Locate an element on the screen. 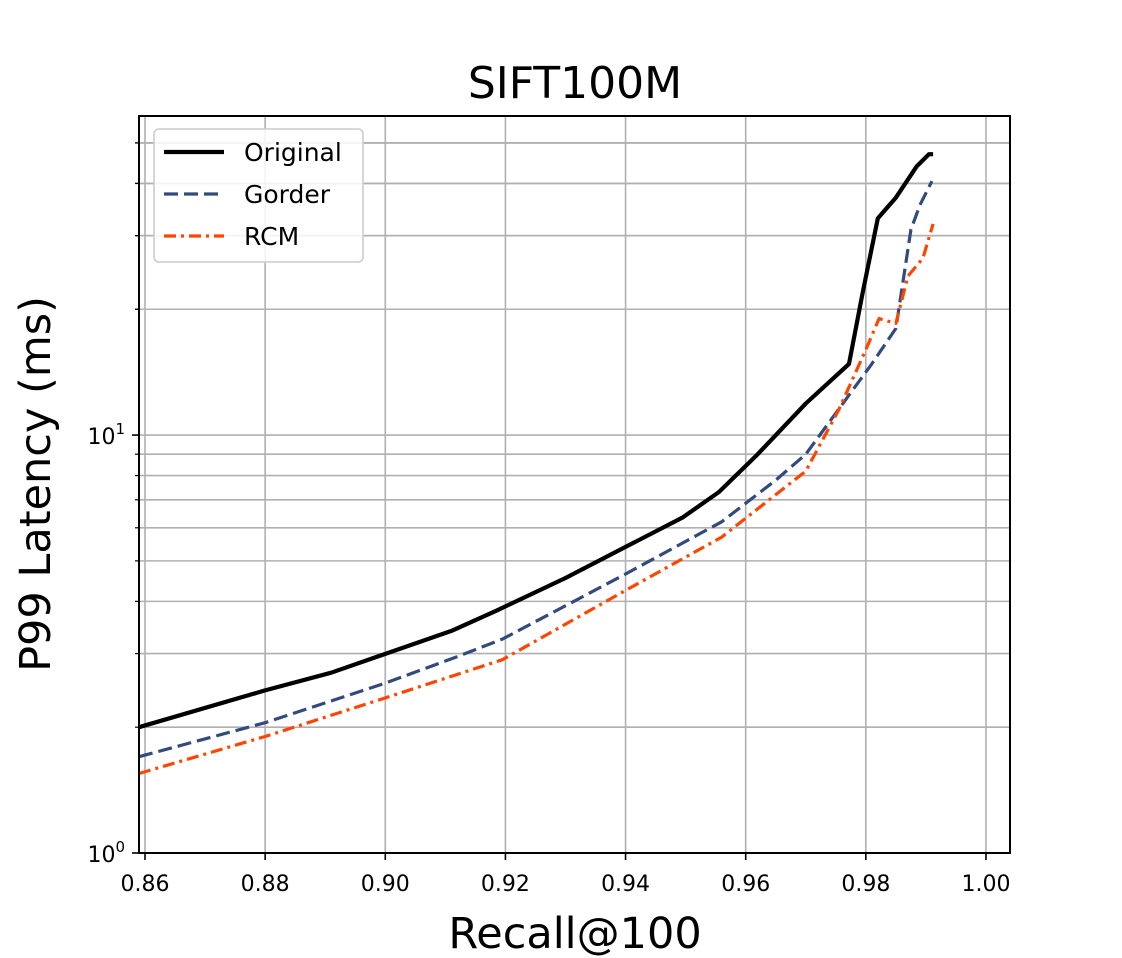  legend-box is located at coordinates (258, 195).